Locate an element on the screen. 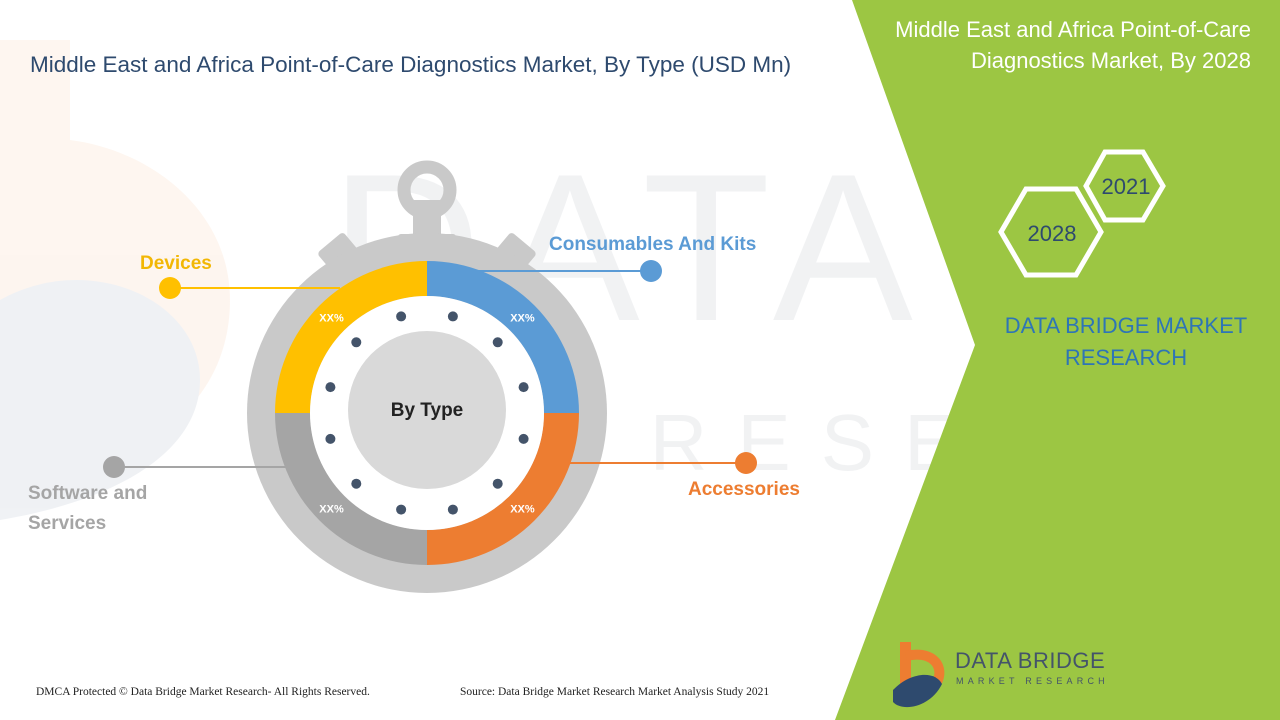  value-label-devices: XX% is located at coordinates (331, 319).